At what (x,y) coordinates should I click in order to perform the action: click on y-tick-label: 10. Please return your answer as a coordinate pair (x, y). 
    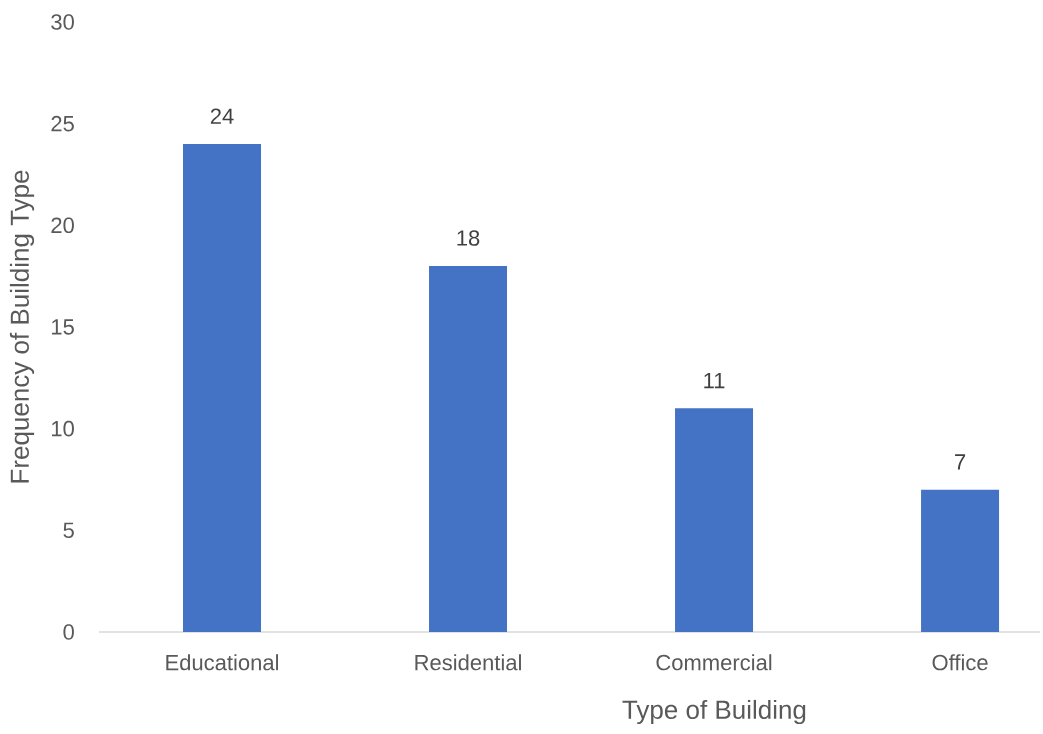
    Looking at the image, I should click on (63, 428).